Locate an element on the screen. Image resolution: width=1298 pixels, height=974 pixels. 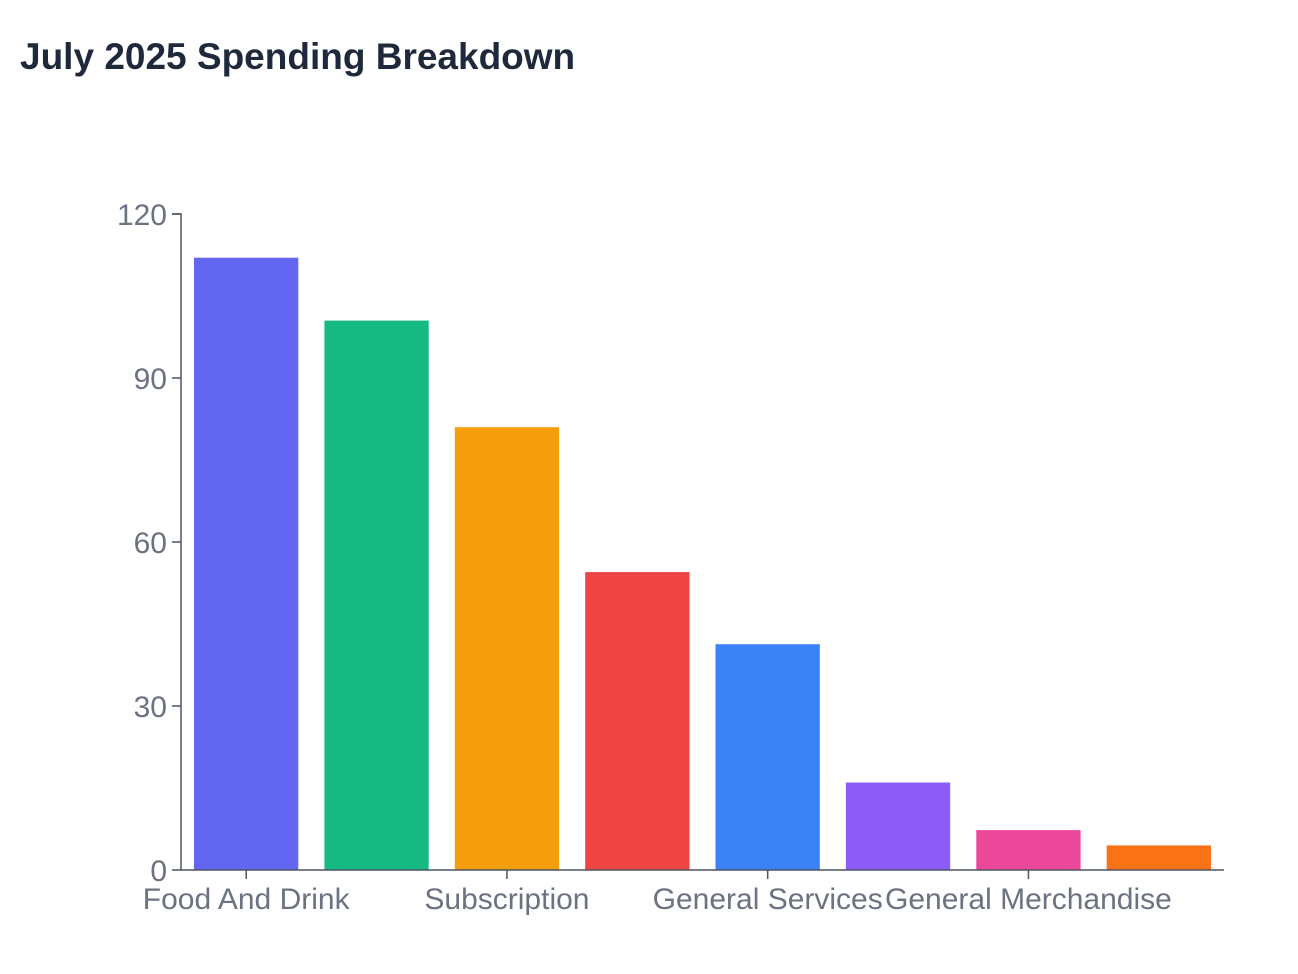
x-tick-label: General Services is located at coordinates (768, 899).